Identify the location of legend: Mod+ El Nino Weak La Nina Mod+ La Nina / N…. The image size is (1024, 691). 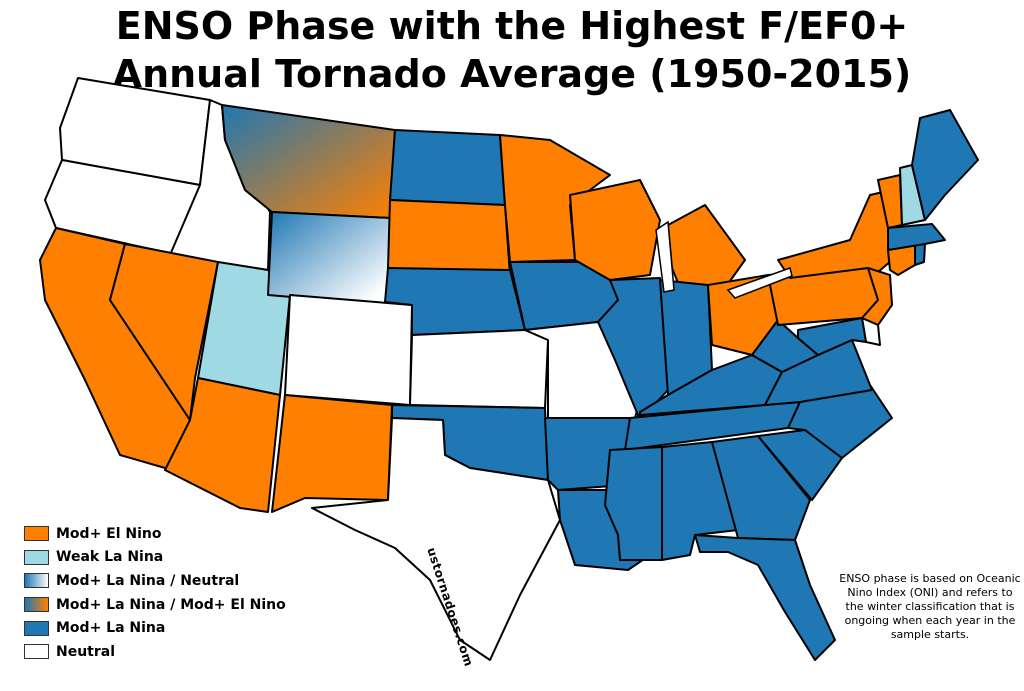
(155, 593).